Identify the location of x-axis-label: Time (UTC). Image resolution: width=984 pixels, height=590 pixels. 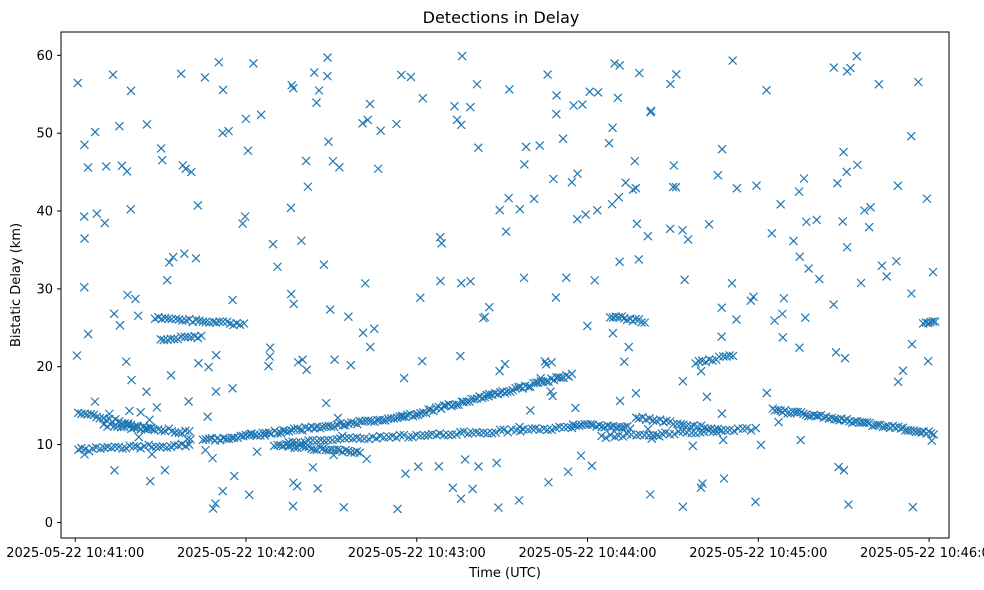
(504, 573).